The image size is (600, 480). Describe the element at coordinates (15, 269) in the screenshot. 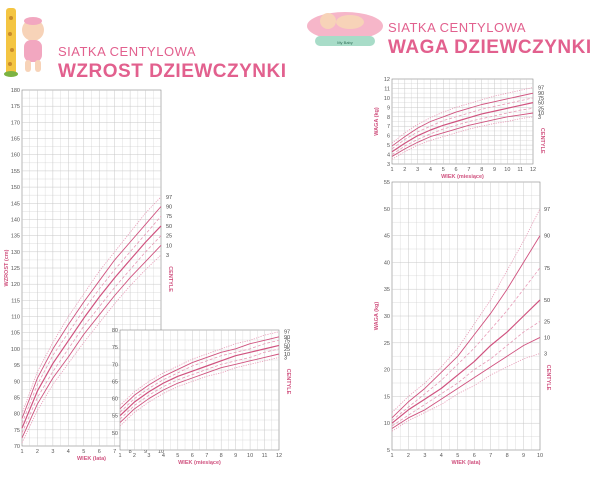

I see `y-tick-label: 125` at that location.